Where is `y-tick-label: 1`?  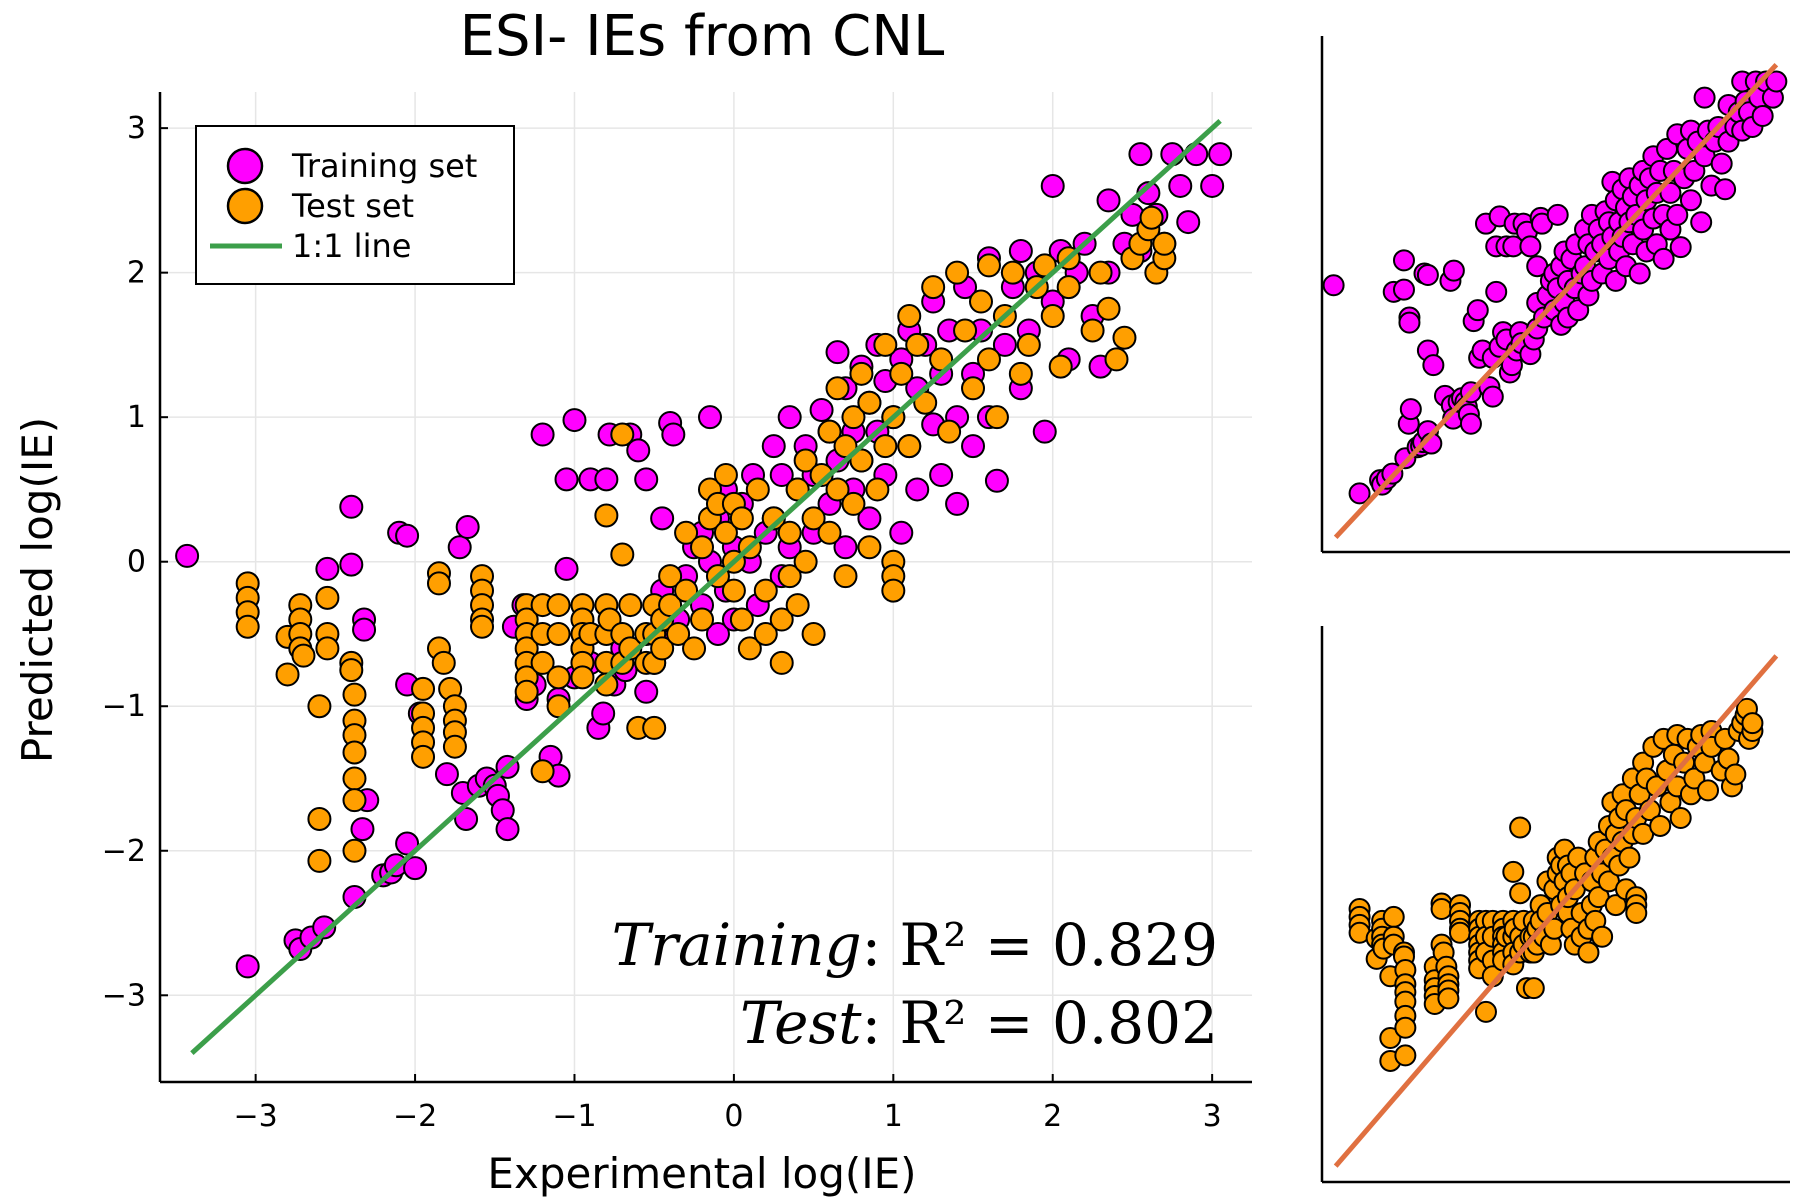 y-tick-label: 1 is located at coordinates (136, 417).